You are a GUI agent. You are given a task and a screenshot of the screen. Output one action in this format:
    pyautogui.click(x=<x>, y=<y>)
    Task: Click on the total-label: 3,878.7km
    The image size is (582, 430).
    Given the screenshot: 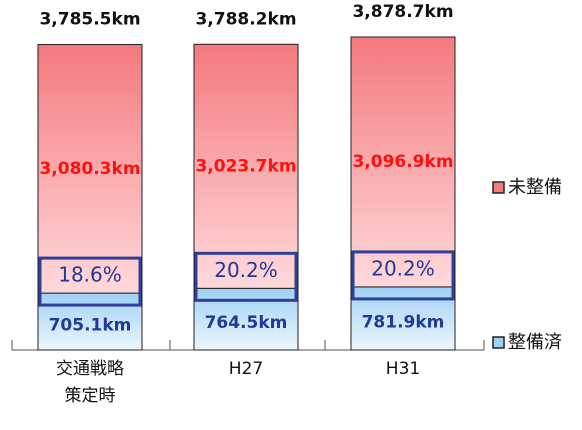 What is the action you would take?
    pyautogui.click(x=402, y=12)
    